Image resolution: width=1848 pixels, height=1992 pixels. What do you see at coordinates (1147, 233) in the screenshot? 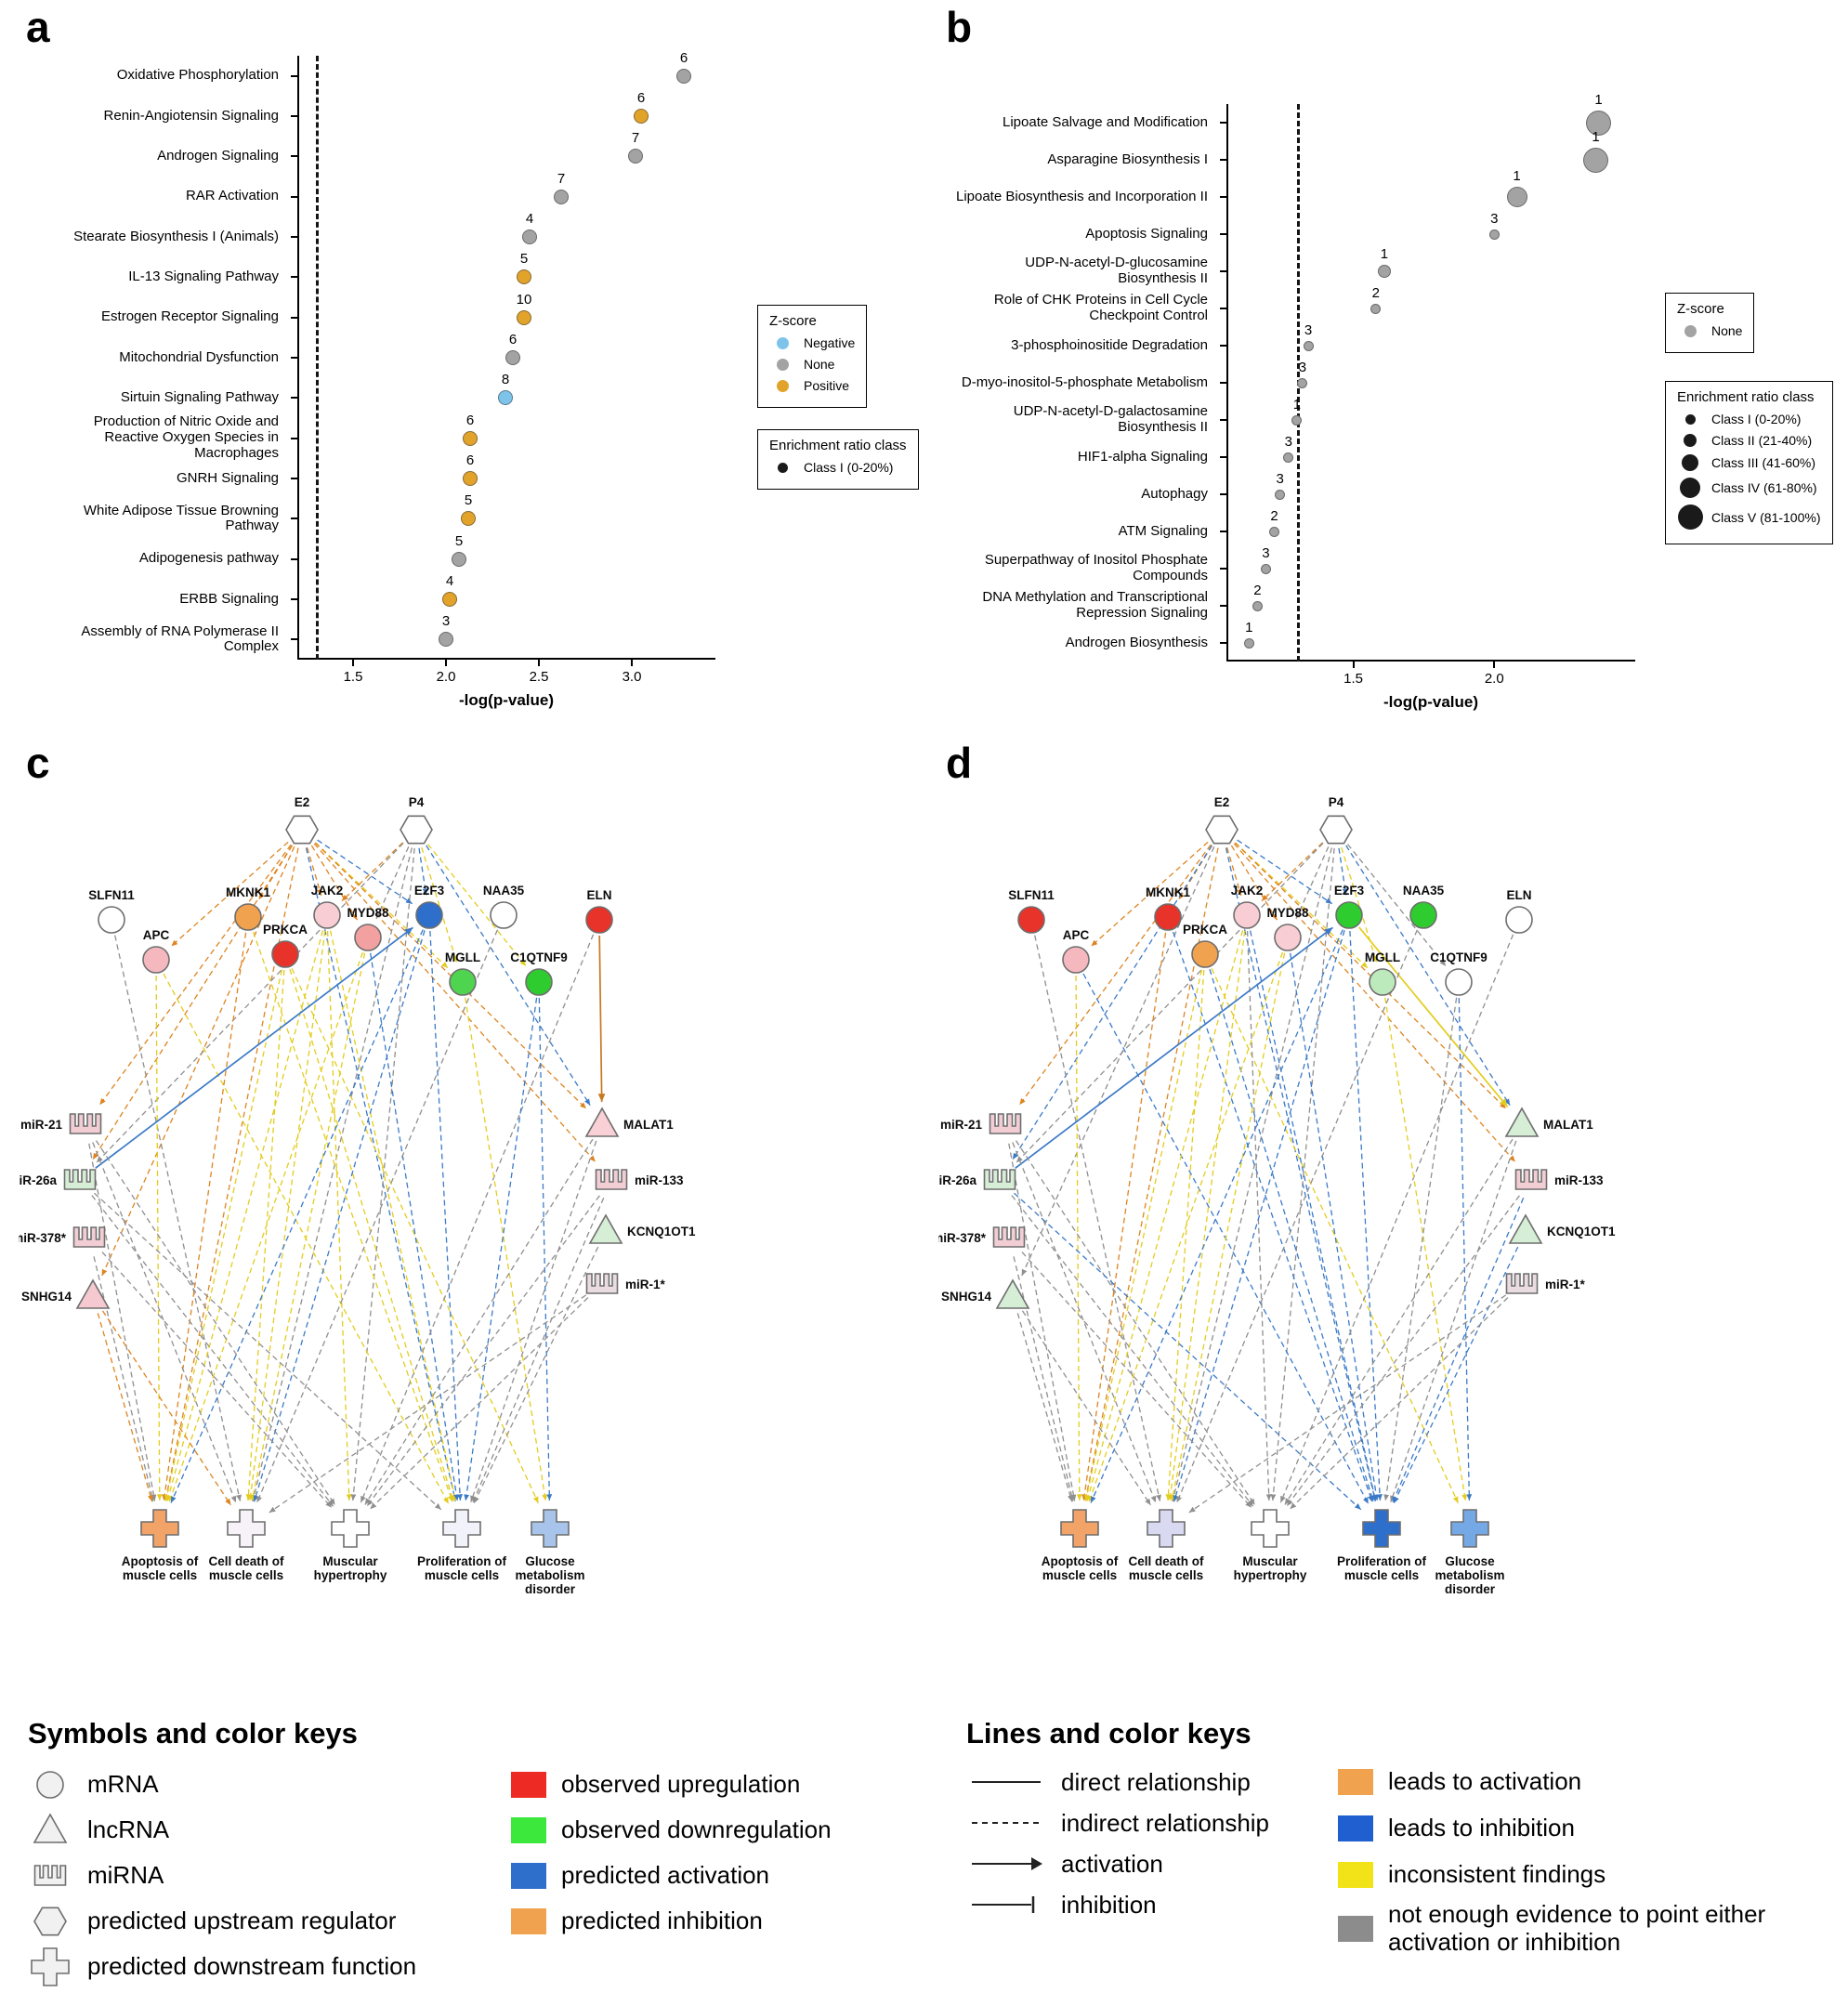
I see `category-label: Apoptosis Signaling` at bounding box center [1147, 233].